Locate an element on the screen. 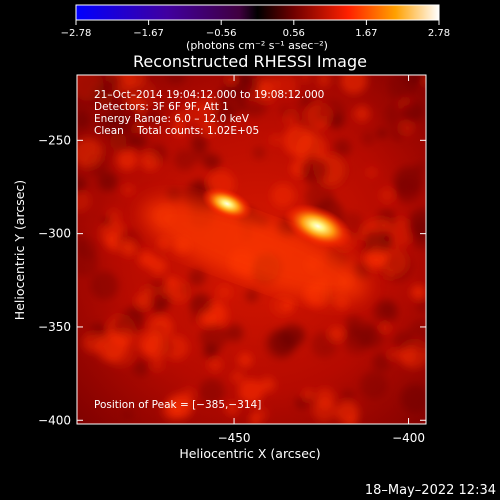 The height and width of the screenshot is (500, 500). annotation-detectors: Detectors: 3F 6F 9F, Att 1 is located at coordinates (161, 107).